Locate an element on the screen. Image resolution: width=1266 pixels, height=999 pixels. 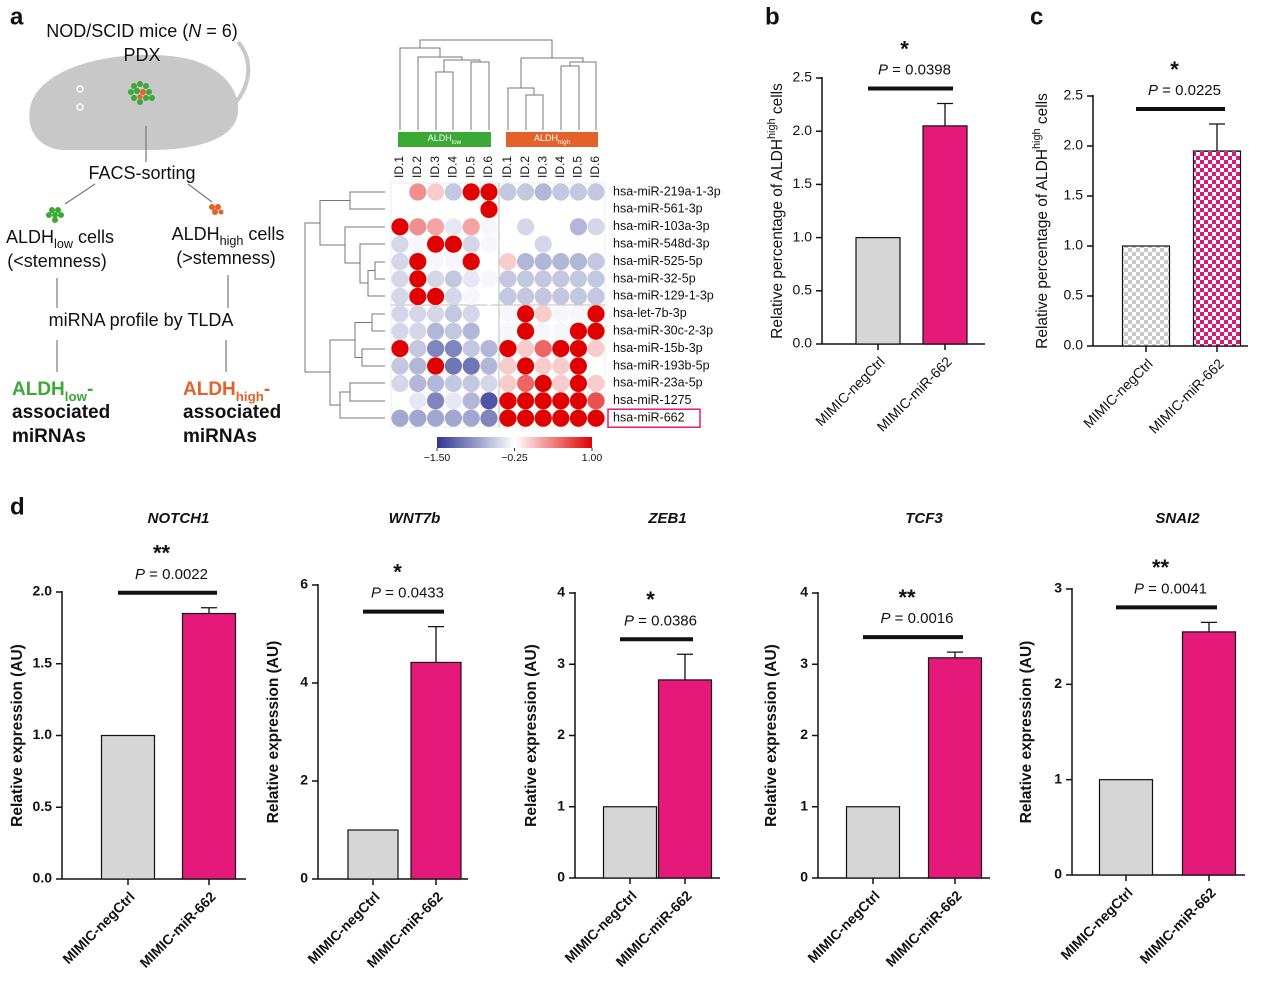
y-tick-label: 1 is located at coordinates (561, 805).